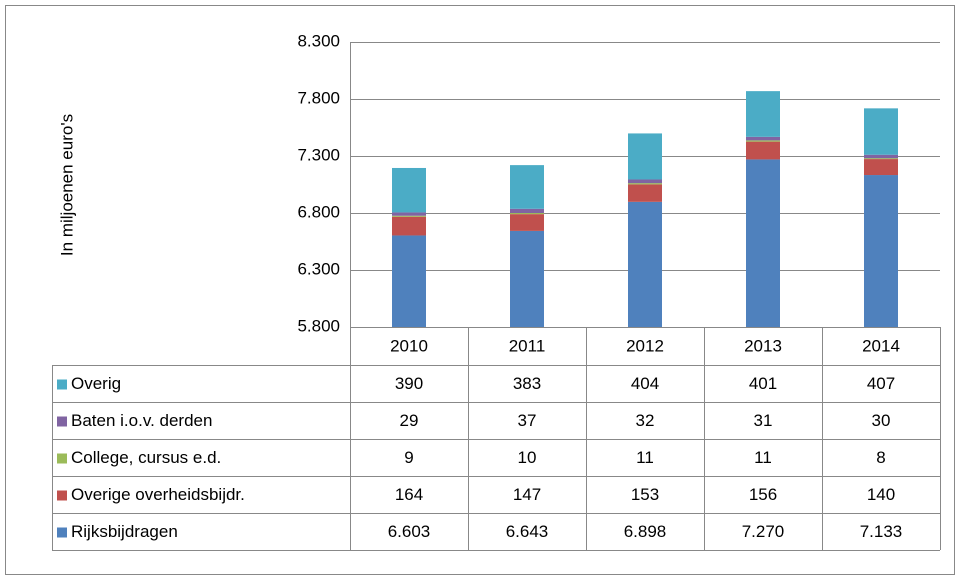 The height and width of the screenshot is (586, 960). I want to click on data-label: 390, so click(409, 383).